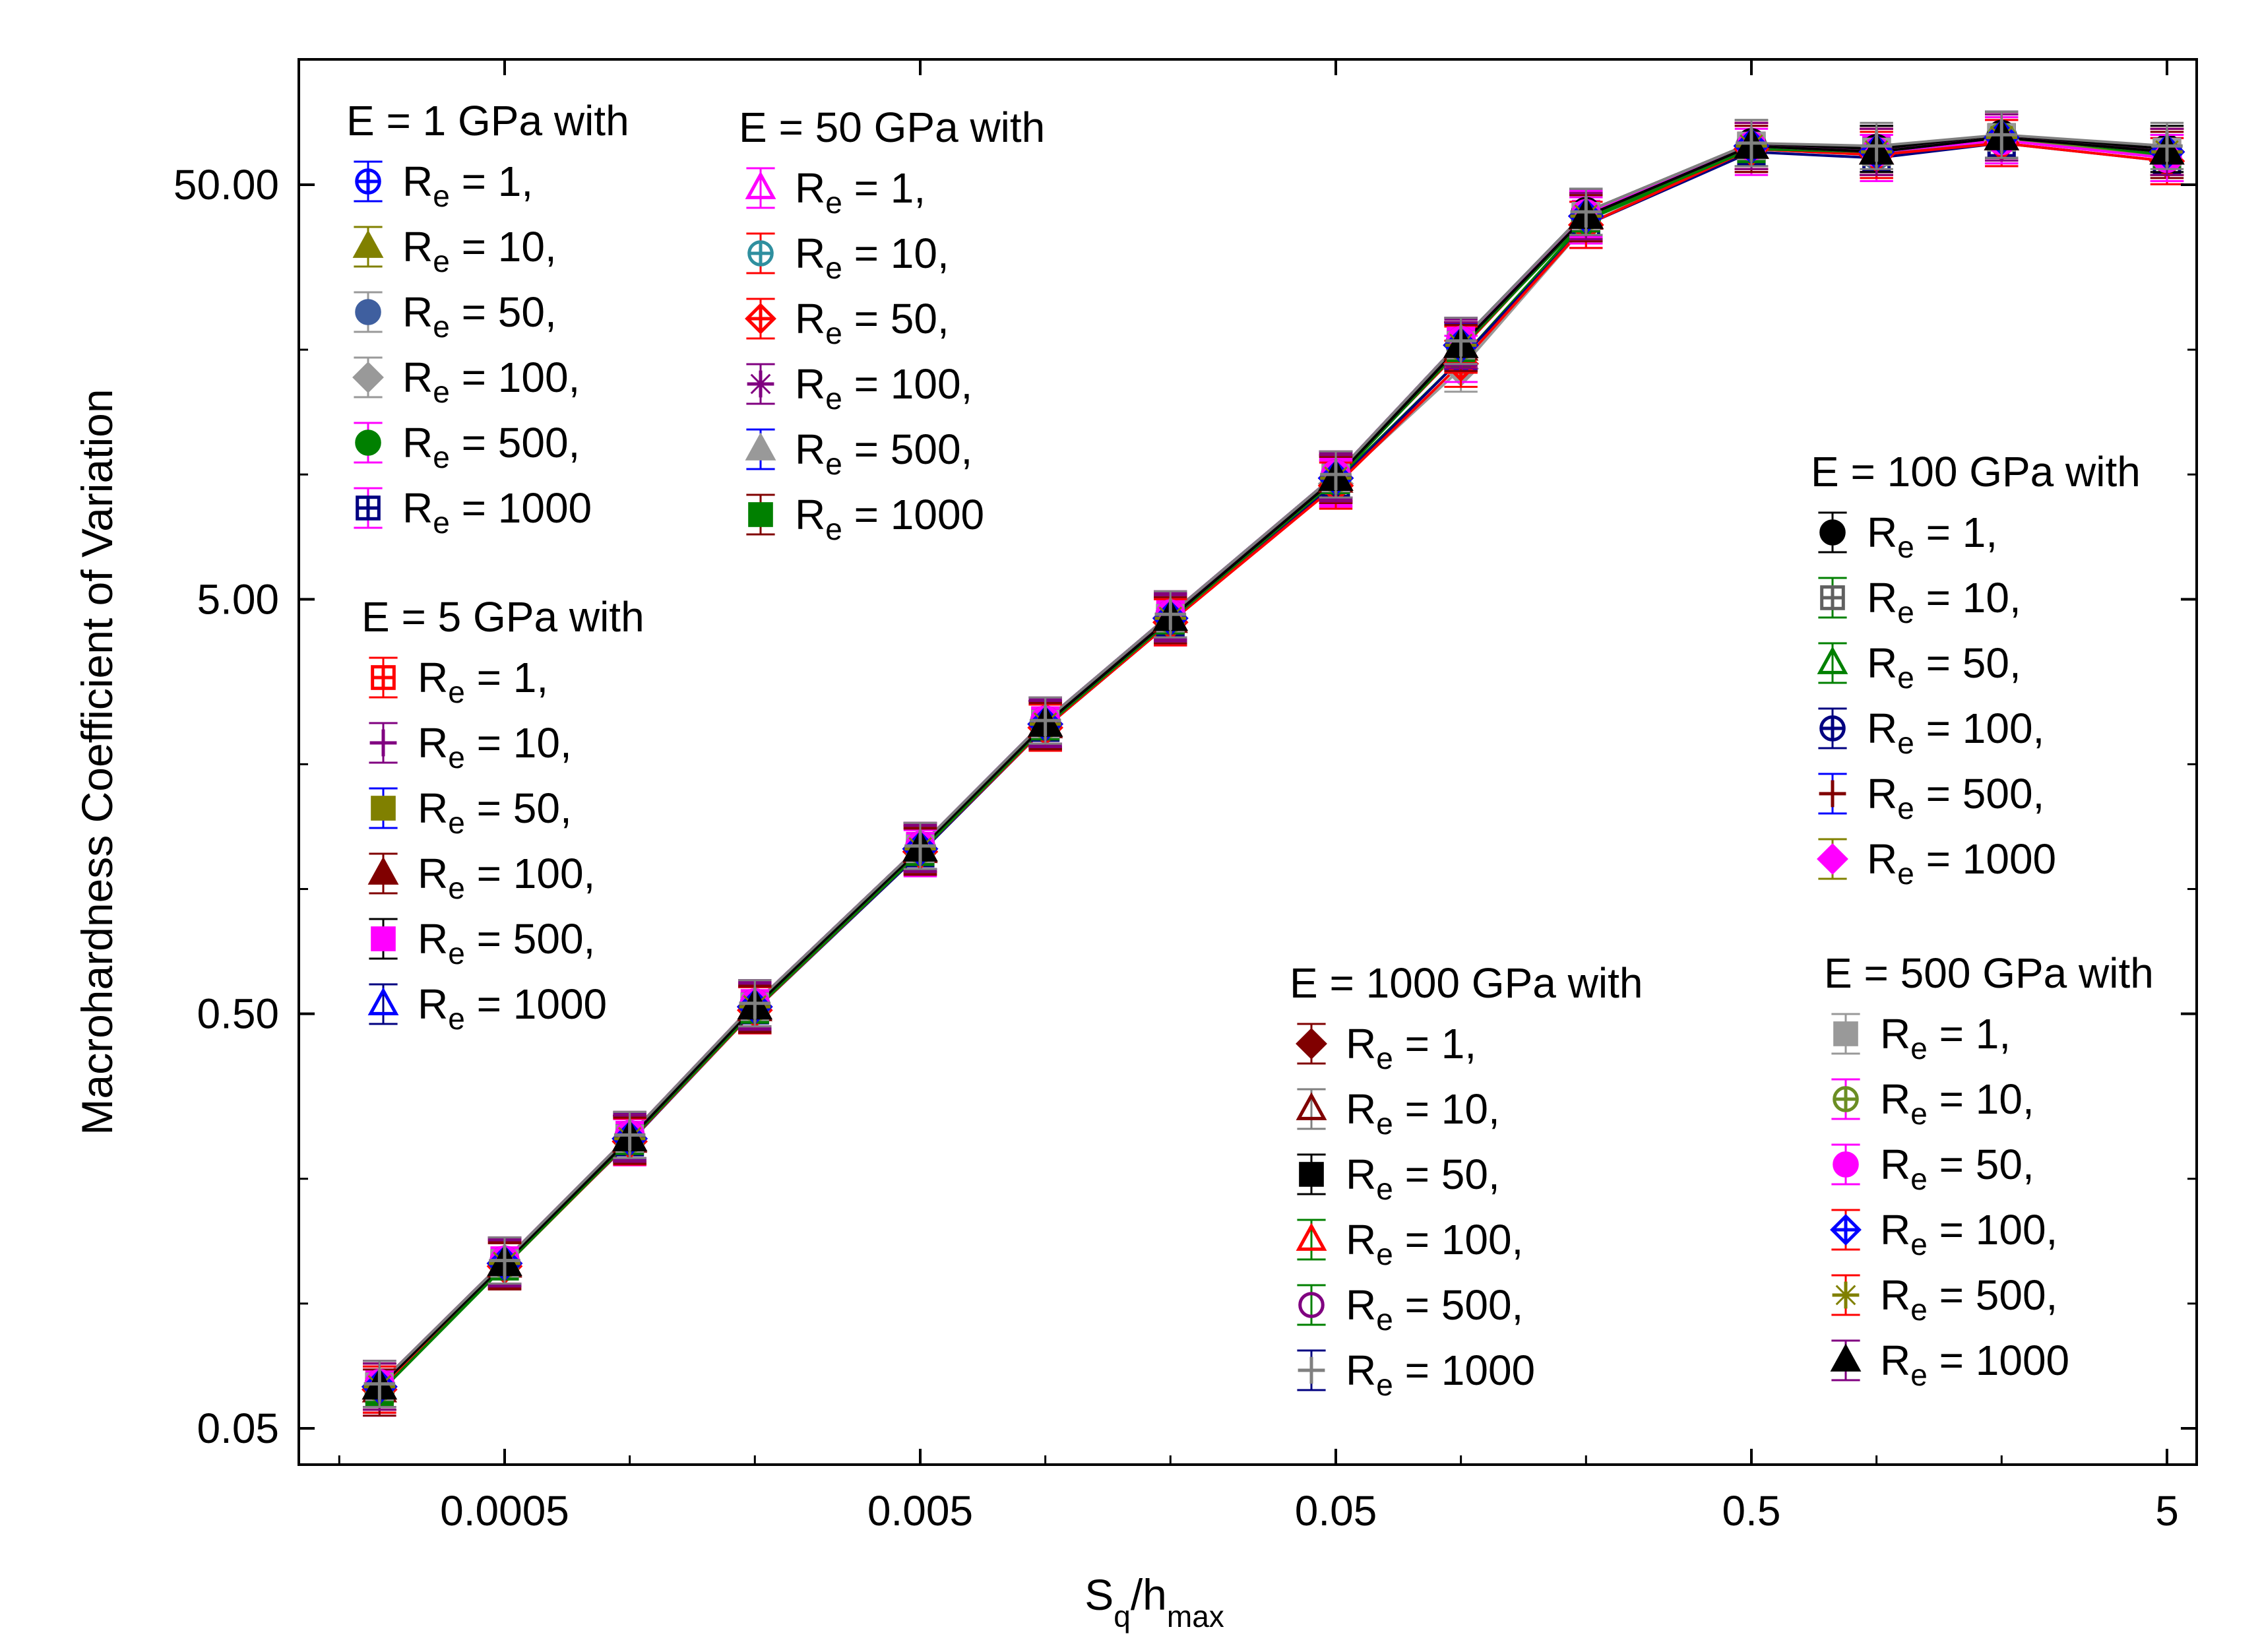 Image resolution: width=2260 pixels, height=1652 pixels. I want to click on marker-cross, so click(1846, 1295).